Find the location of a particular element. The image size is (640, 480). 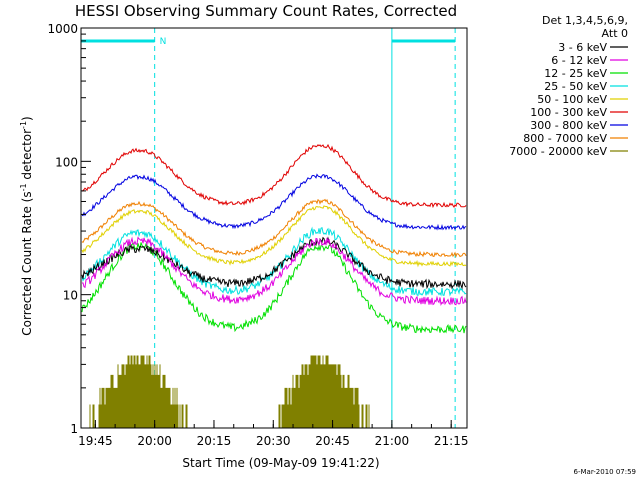

y-label-part2: detector is located at coordinates (27, 156).